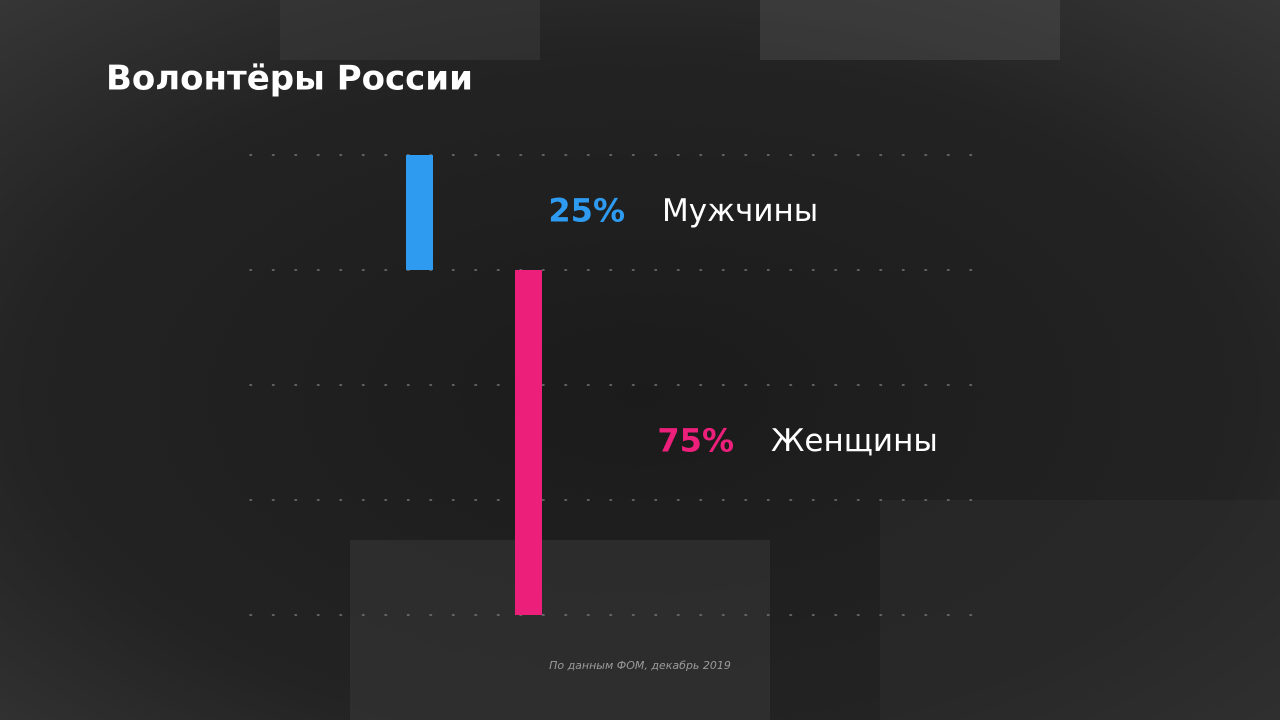 This screenshot has height=720, width=1280. Describe the element at coordinates (640, 665) in the screenshot. I see `source-note: По данным ФОМ, декабрь 2019` at that location.